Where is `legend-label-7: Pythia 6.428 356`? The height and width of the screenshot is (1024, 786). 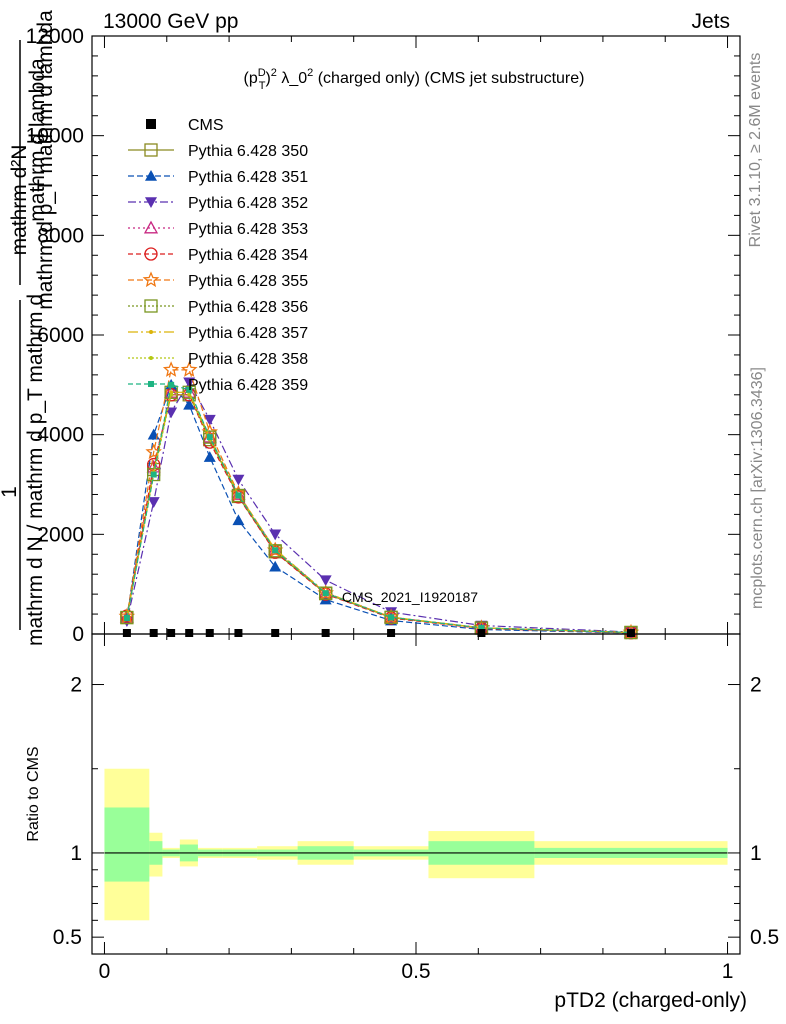
legend-label-7: Pythia 6.428 356 is located at coordinates (248, 307).